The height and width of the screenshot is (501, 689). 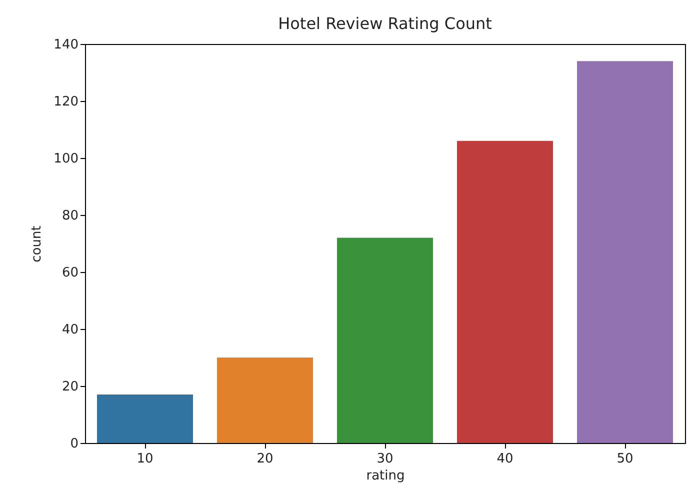 I want to click on y-tick-label: 40, so click(x=70, y=330).